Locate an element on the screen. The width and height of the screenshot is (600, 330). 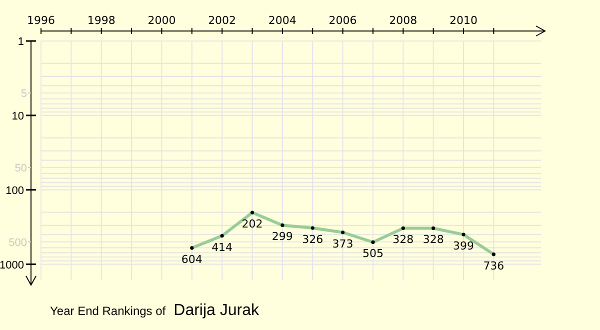
y-tick-label: 1000 is located at coordinates (12, 265).